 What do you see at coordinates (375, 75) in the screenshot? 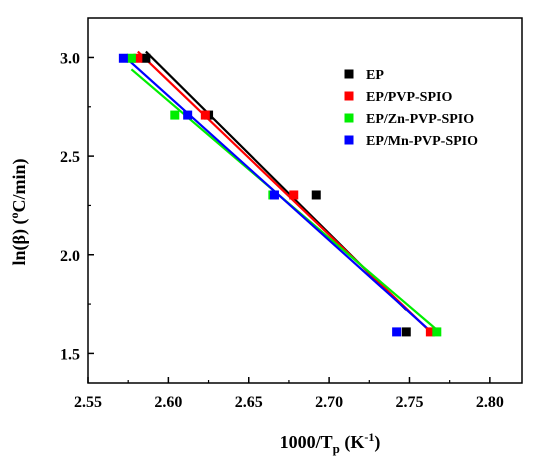
I see `legend-label: EP` at bounding box center [375, 75].